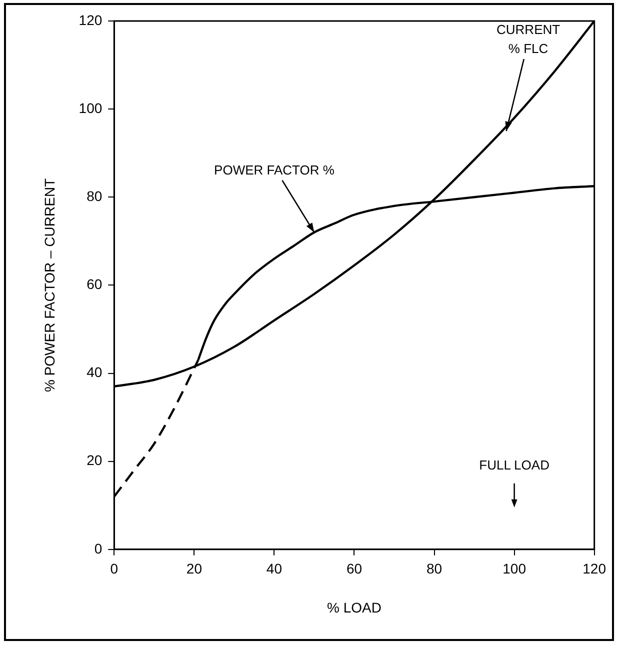 Image resolution: width=622 pixels, height=647 pixels. What do you see at coordinates (354, 568) in the screenshot?
I see `x-tick-label: 60` at bounding box center [354, 568].